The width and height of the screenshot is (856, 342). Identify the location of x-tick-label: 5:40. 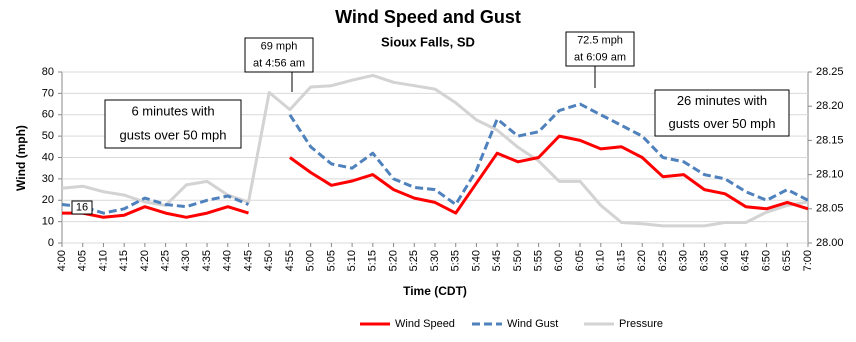
(476, 260).